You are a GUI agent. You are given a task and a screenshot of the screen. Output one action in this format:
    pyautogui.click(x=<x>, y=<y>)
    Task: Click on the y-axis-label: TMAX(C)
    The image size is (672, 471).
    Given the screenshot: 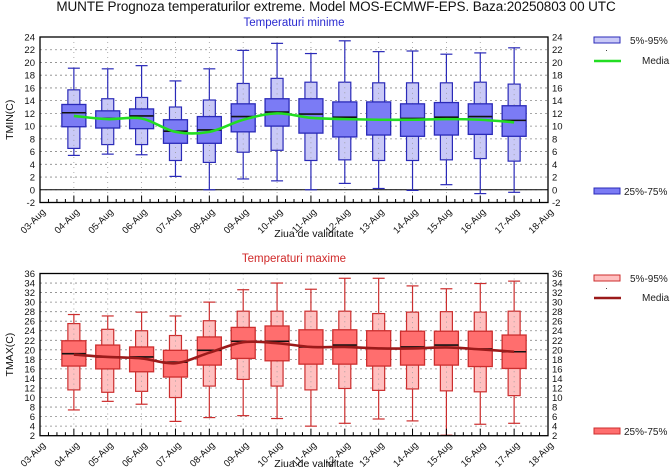 What is the action you would take?
    pyautogui.click(x=10, y=355)
    